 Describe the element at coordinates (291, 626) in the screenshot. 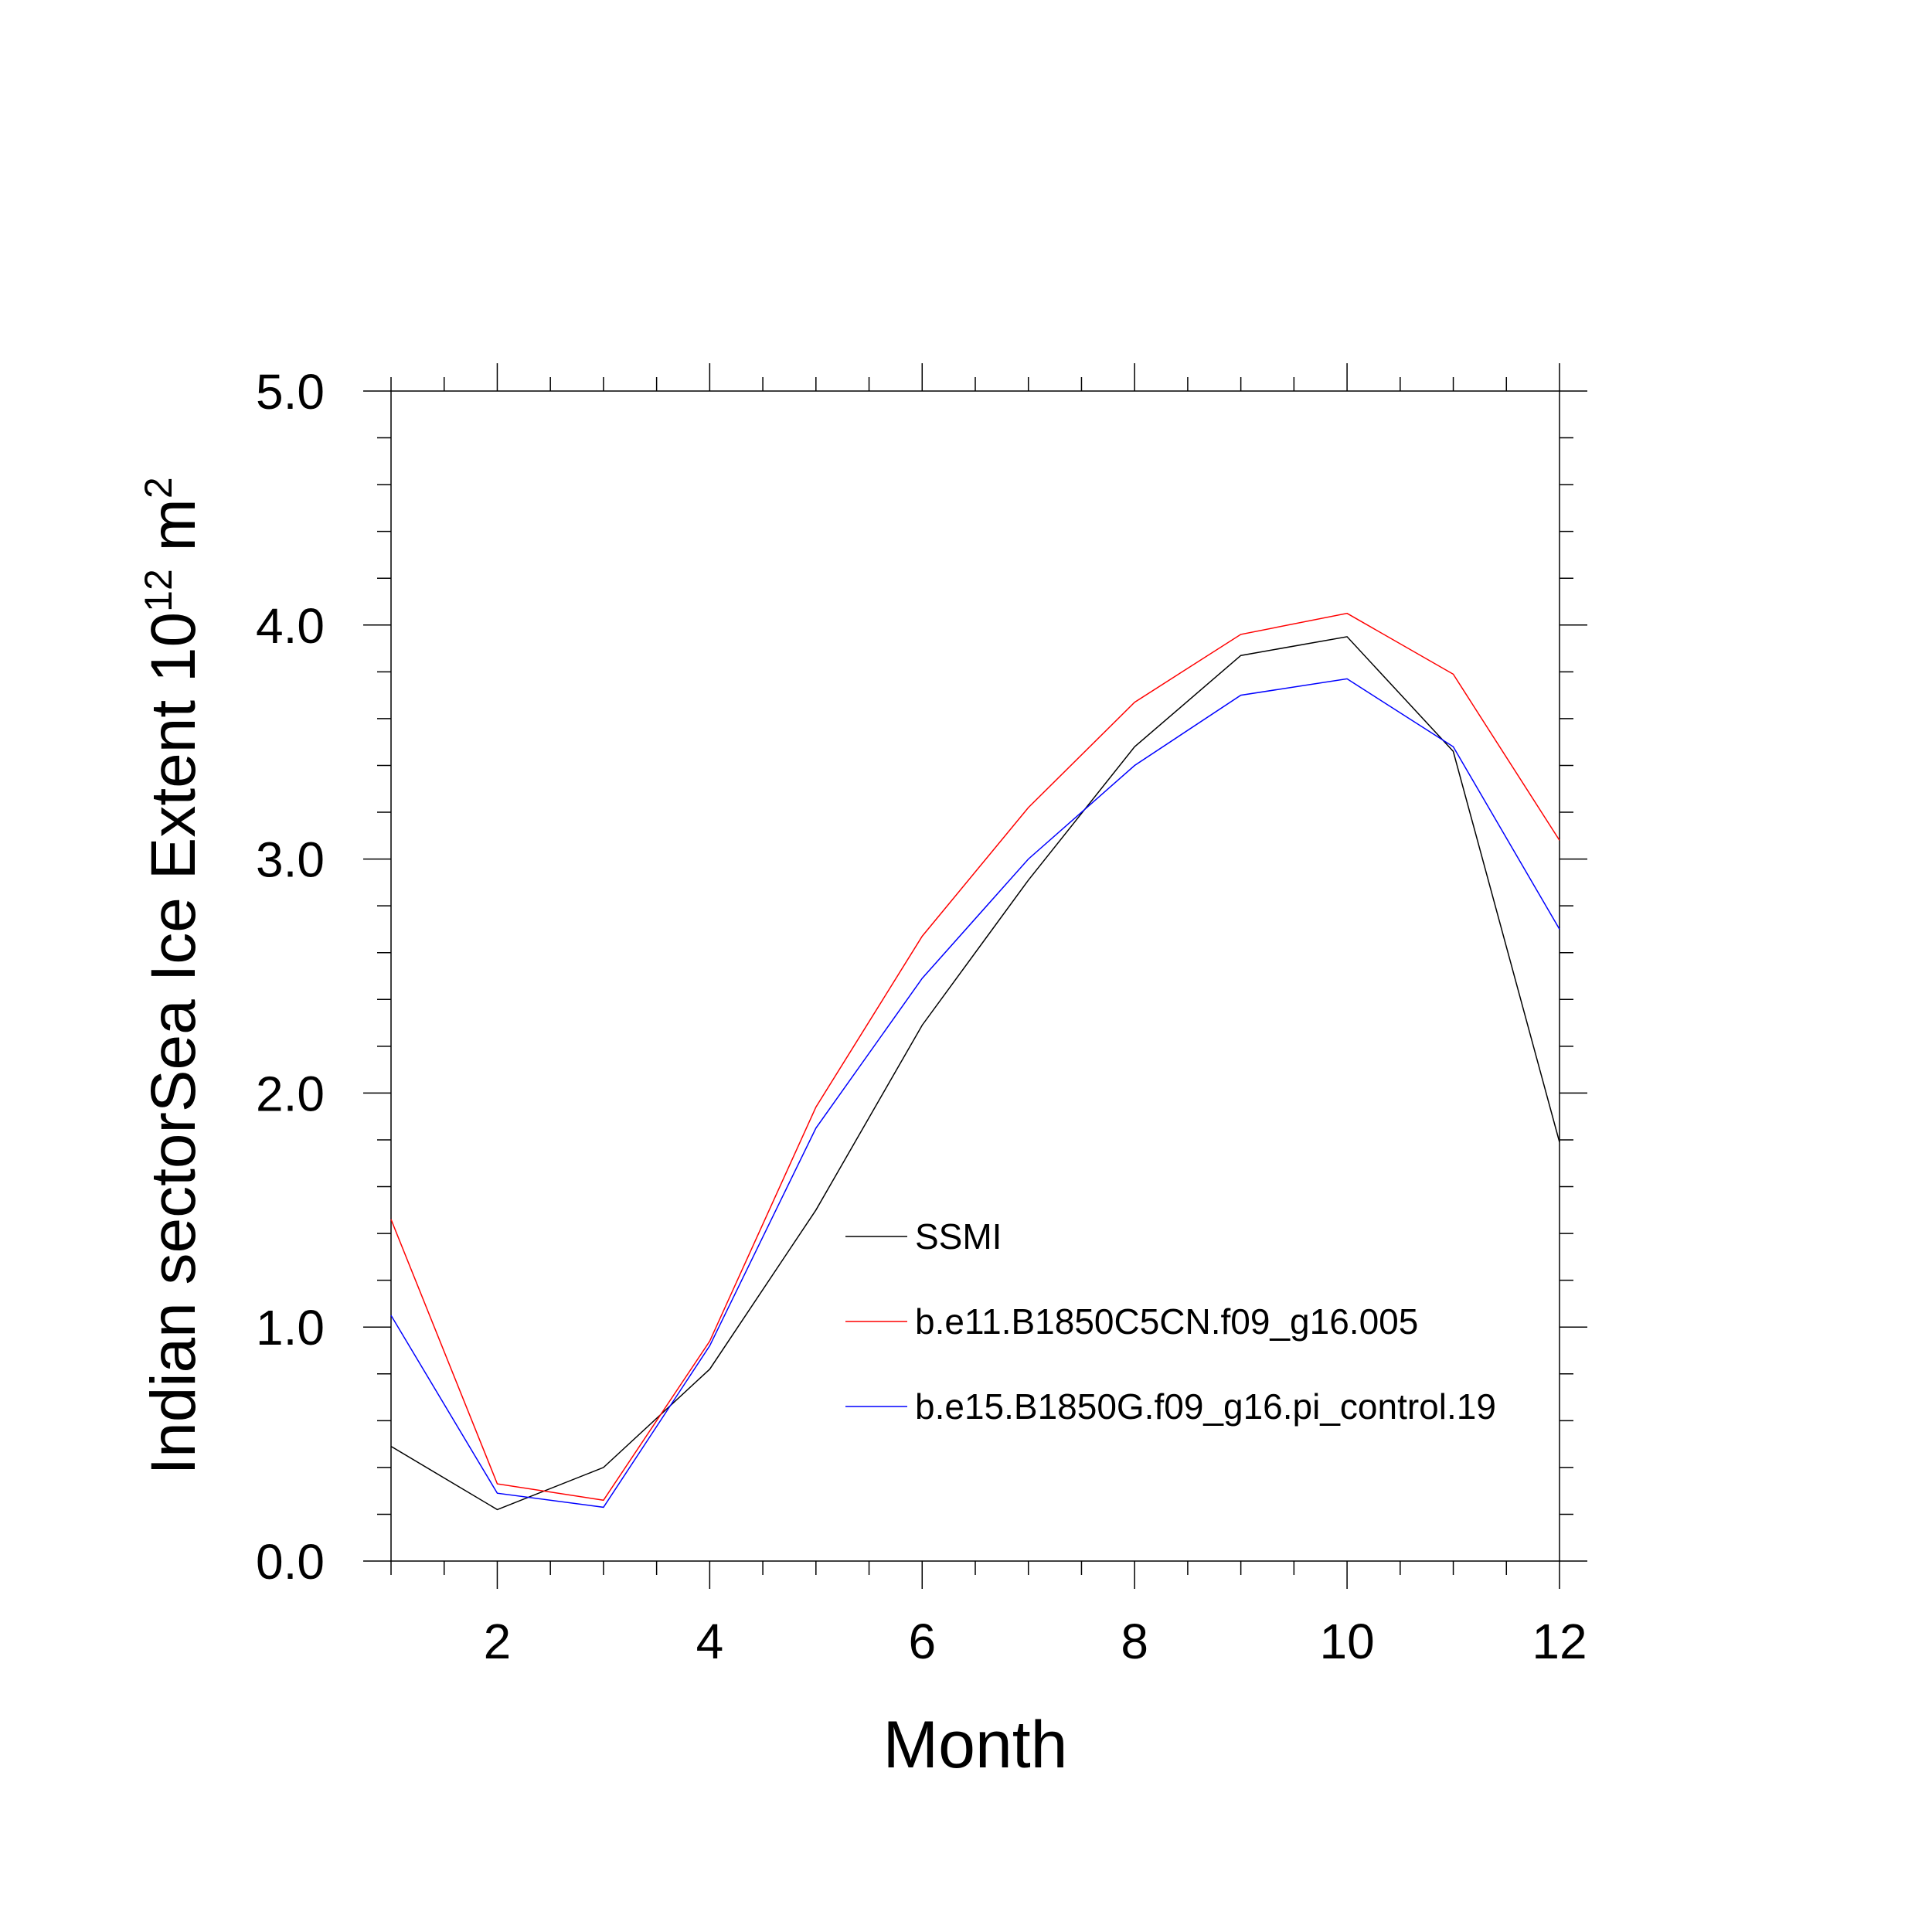

I see `y-tick-label: 4.0` at that location.